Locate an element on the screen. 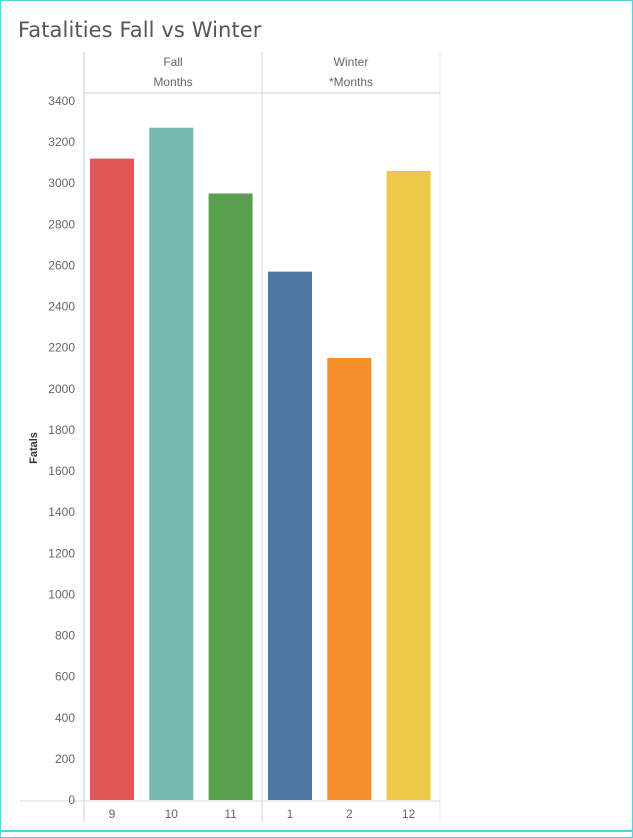 The height and width of the screenshot is (838, 633). y-tick-label: 1600 is located at coordinates (61, 471).